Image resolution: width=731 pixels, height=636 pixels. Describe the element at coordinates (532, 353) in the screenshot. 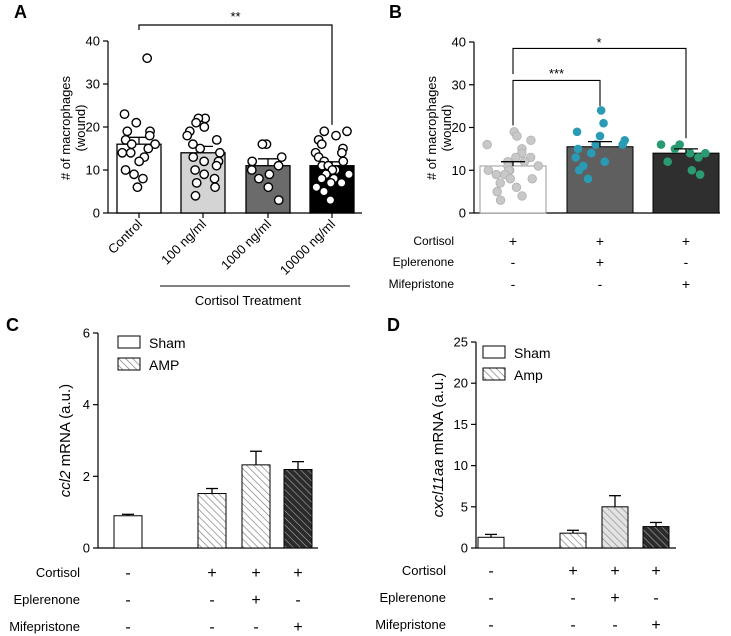

I see `panel-d-legend-label: Sham` at that location.